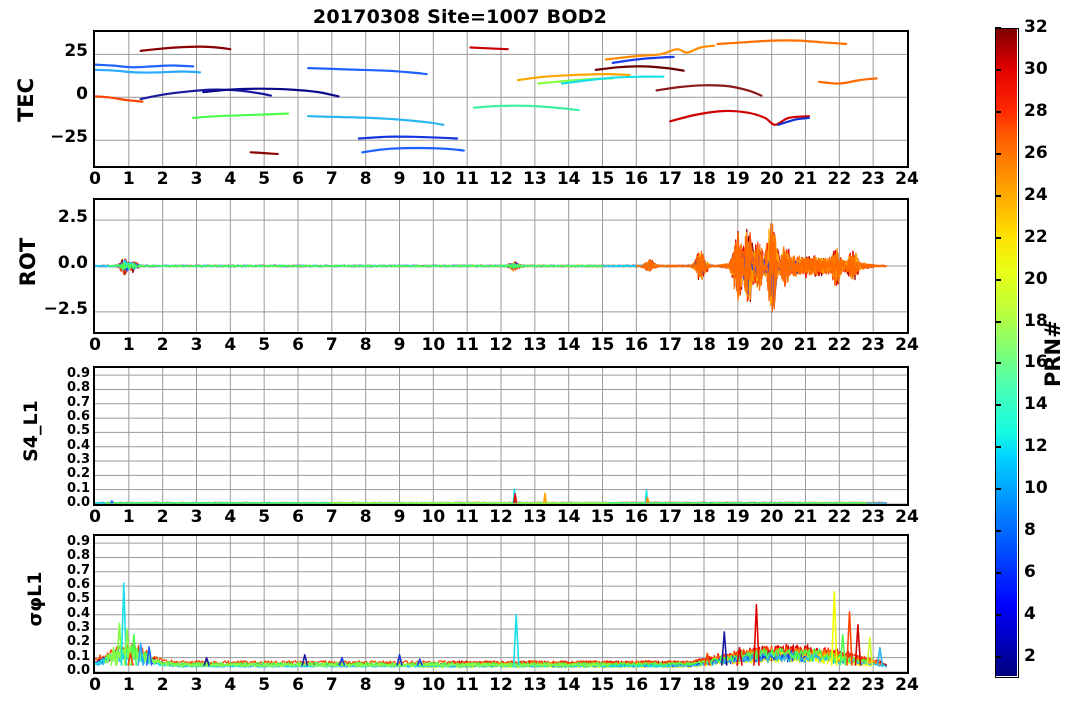 The image size is (1077, 709). What do you see at coordinates (162, 345) in the screenshot?
I see `xtick-rot-2: 2` at bounding box center [162, 345].